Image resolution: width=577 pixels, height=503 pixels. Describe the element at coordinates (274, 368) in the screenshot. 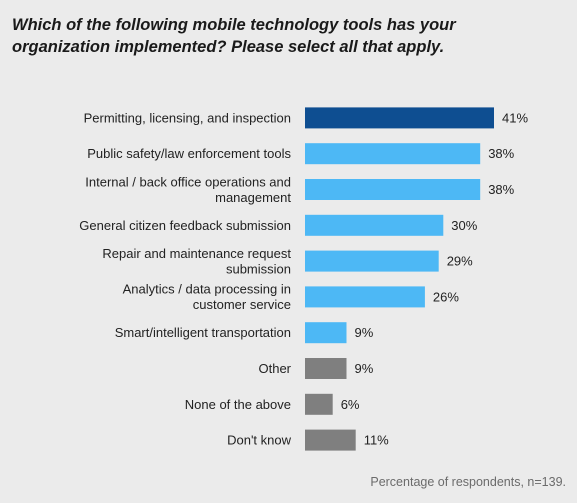

I see `category-label-7: Other` at that location.